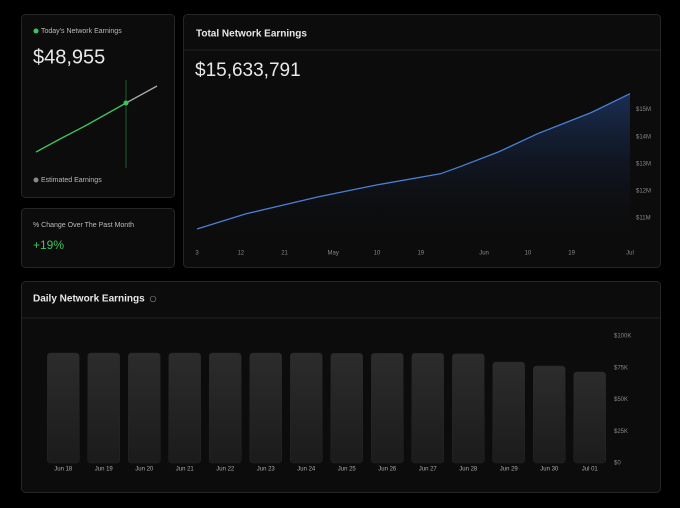 This screenshot has width=680, height=508. I want to click on y-tick-label: $75K, so click(621, 368).